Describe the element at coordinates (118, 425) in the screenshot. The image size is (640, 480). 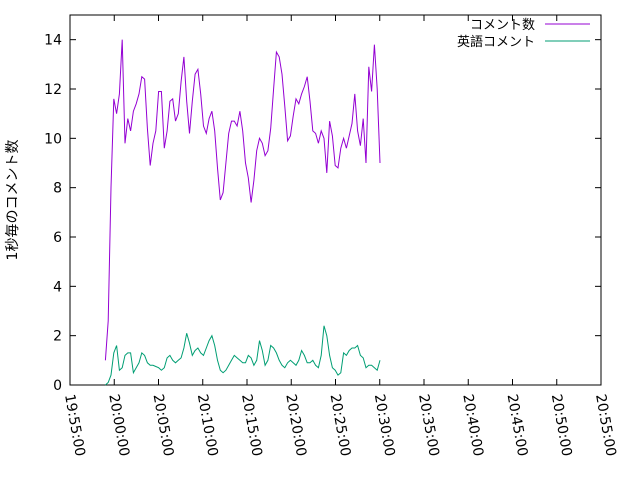
I see `x-tick-label: 20:00:00` at that location.